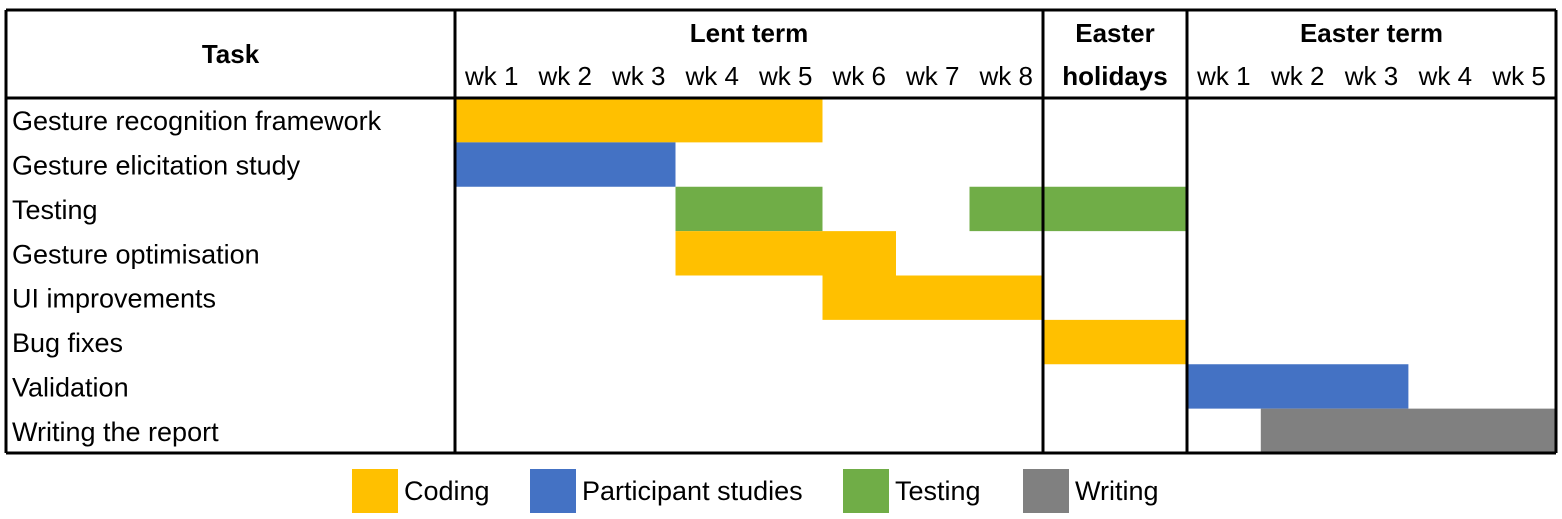 The width and height of the screenshot is (1562, 519). Describe the element at coordinates (70, 387) in the screenshot. I see `task-label-validation: Validation` at that location.